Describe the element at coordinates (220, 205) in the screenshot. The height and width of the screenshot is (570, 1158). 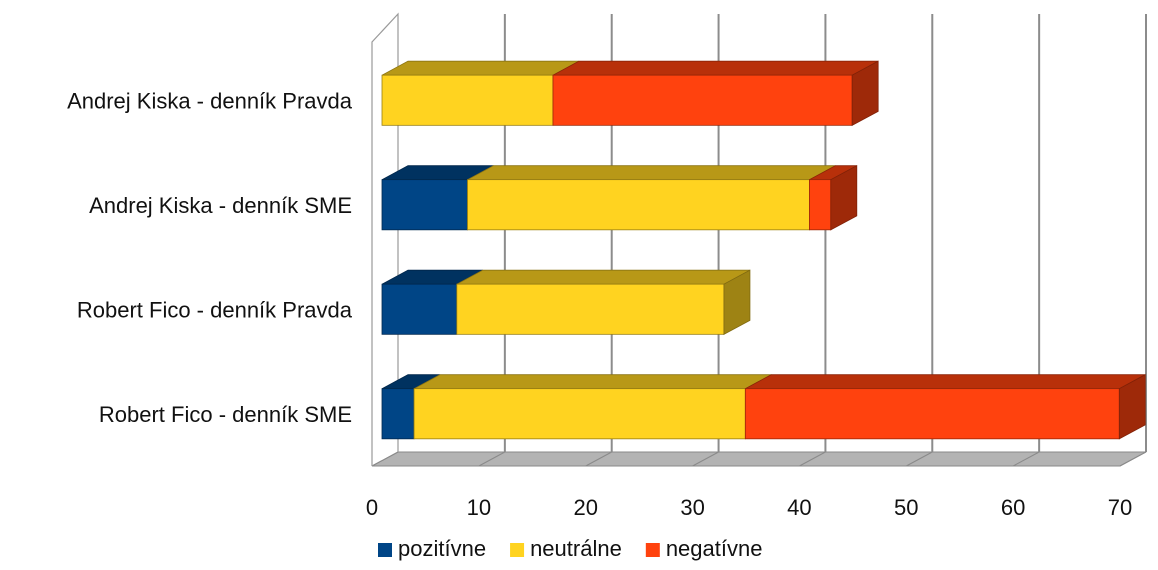
I see `category-label: Andrej Kiska - denník SME` at that location.